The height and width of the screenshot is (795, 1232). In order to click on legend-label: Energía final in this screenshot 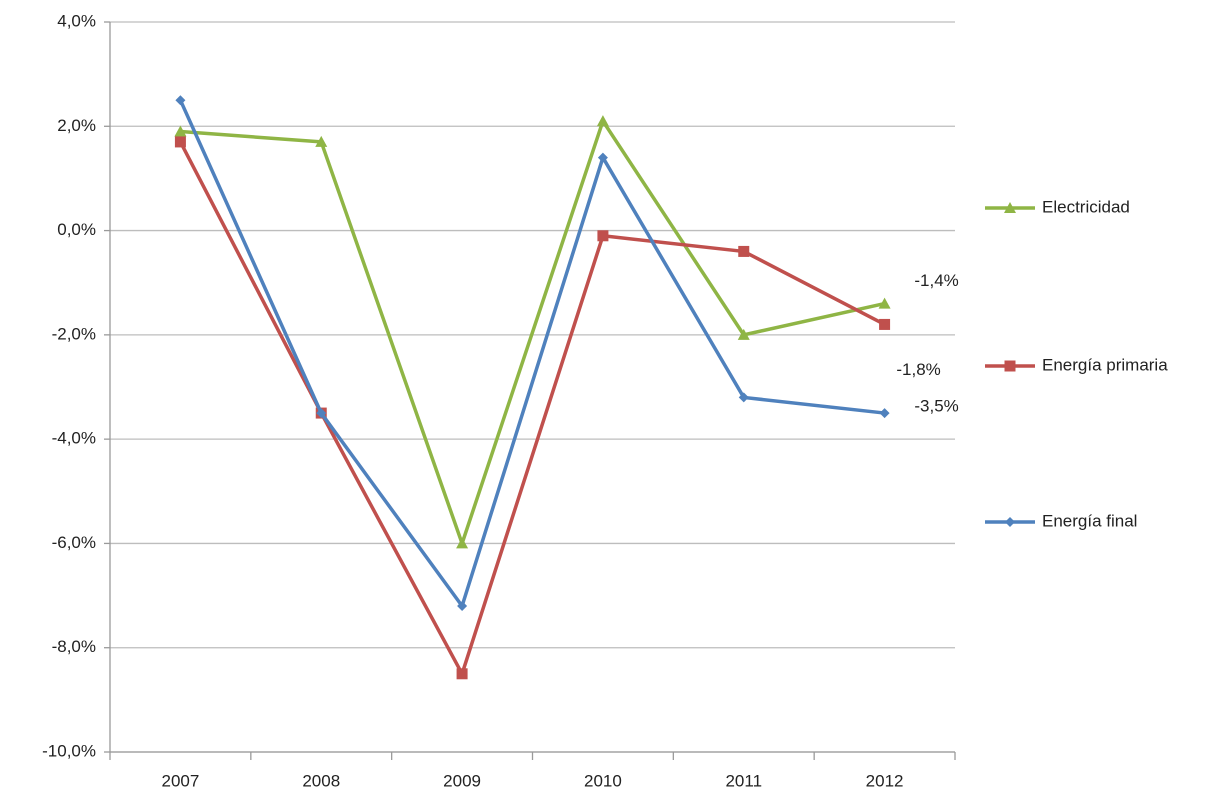, I will do `click(1089, 520)`.